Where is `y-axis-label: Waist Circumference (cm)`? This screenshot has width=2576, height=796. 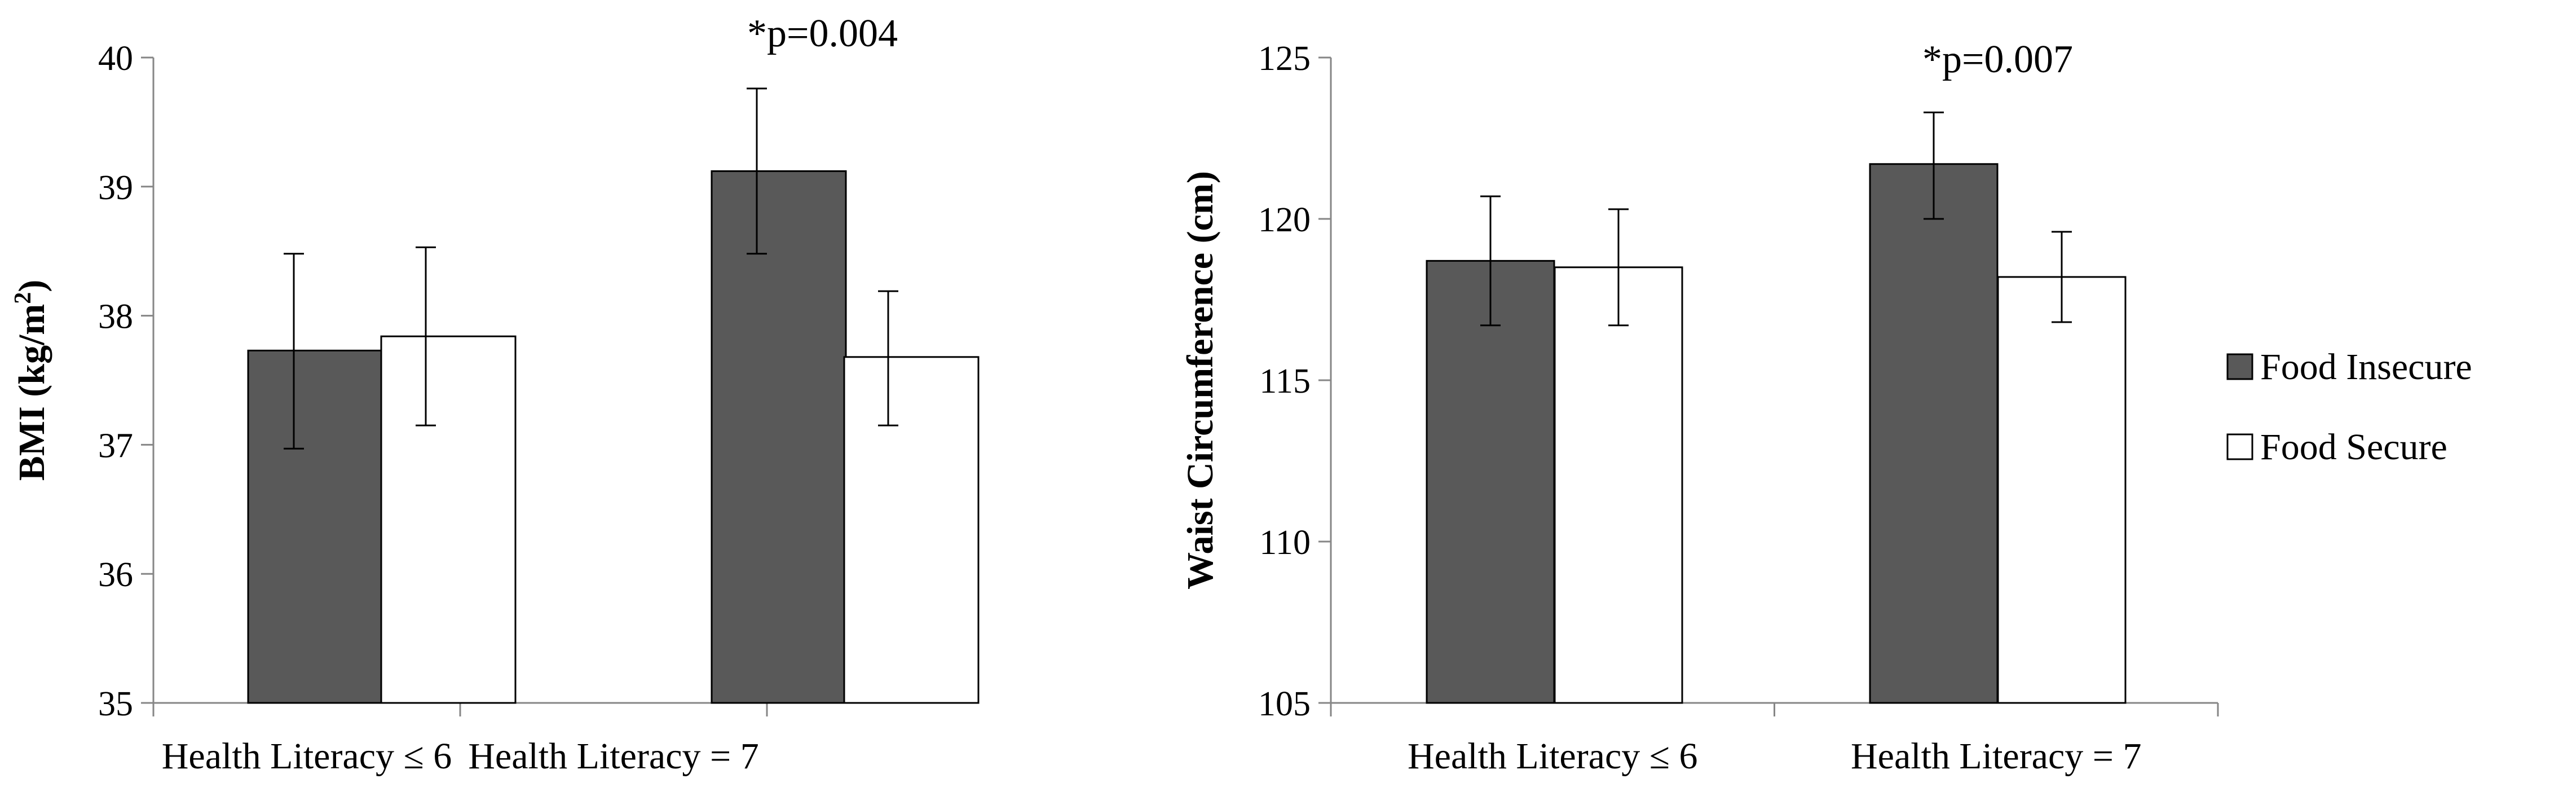
y-axis-label: Waist Circumference (cm) is located at coordinates (1200, 380).